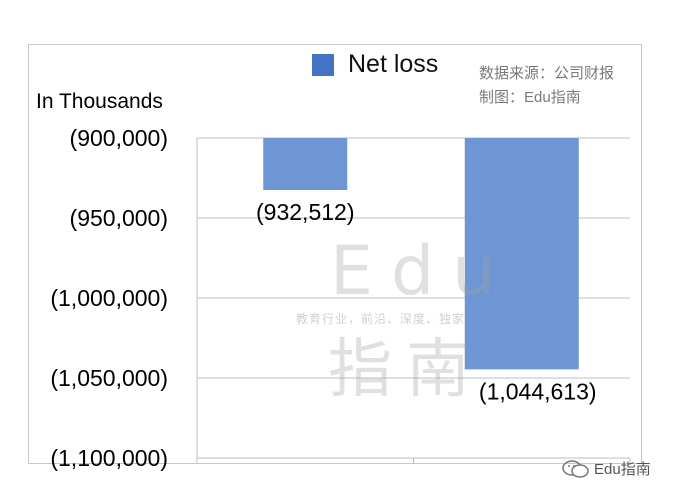 This screenshot has height=496, width=686. Describe the element at coordinates (109, 298) in the screenshot. I see `y-tick-label: (1,000,000)` at that location.